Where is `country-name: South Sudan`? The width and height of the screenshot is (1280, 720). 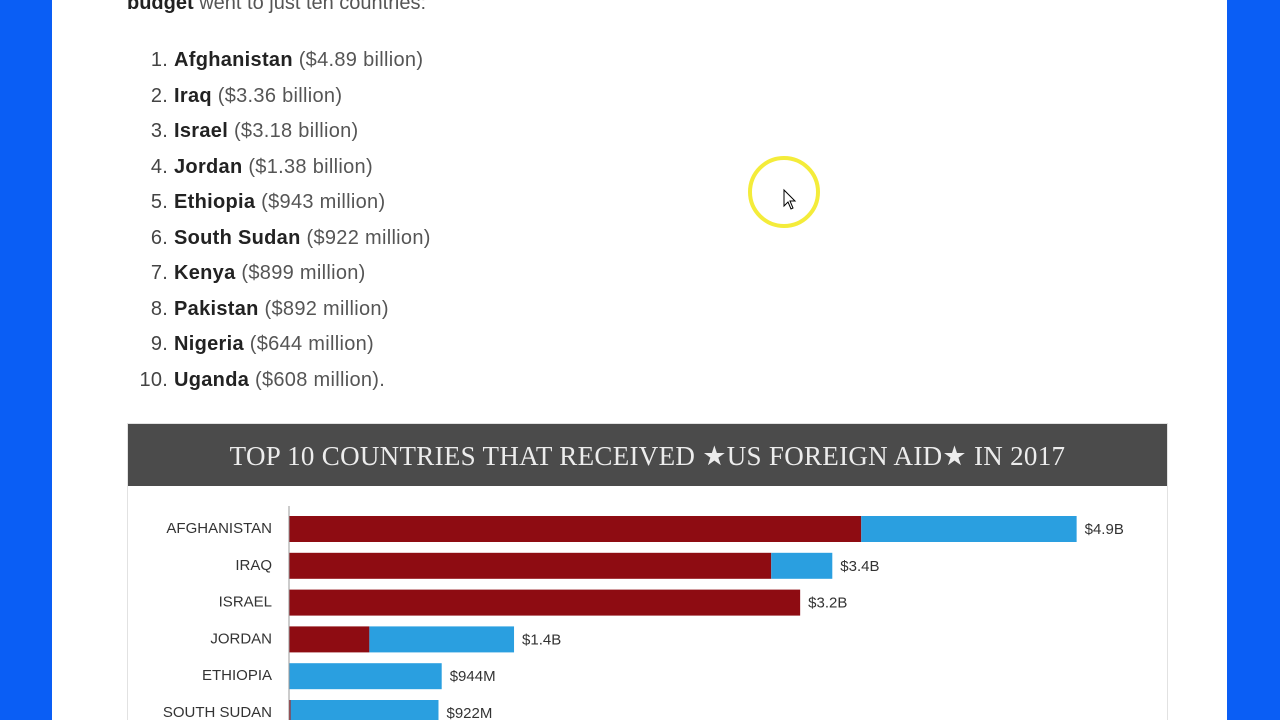 country-name: South Sudan is located at coordinates (237, 237).